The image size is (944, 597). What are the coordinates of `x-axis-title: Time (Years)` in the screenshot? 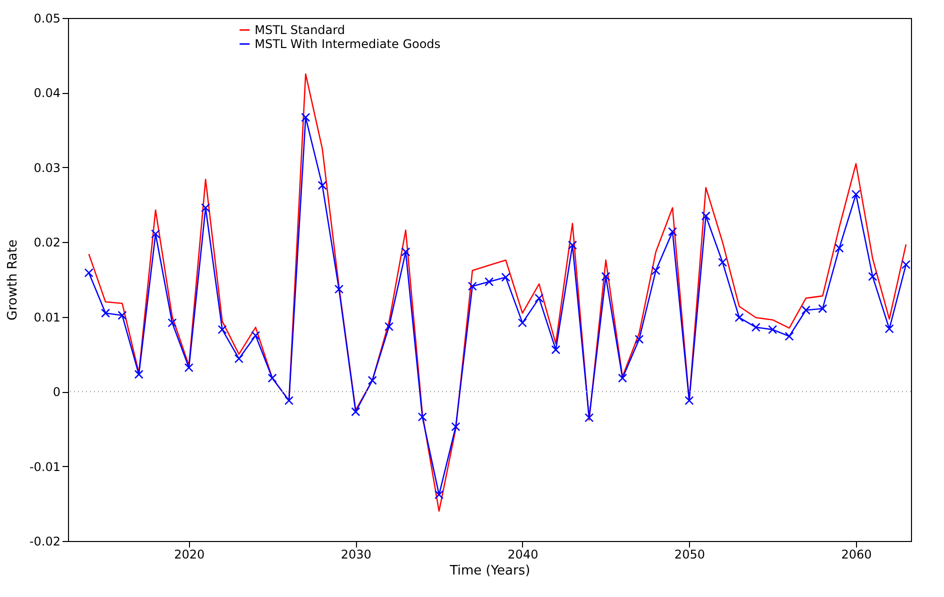 It's located at (489, 571).